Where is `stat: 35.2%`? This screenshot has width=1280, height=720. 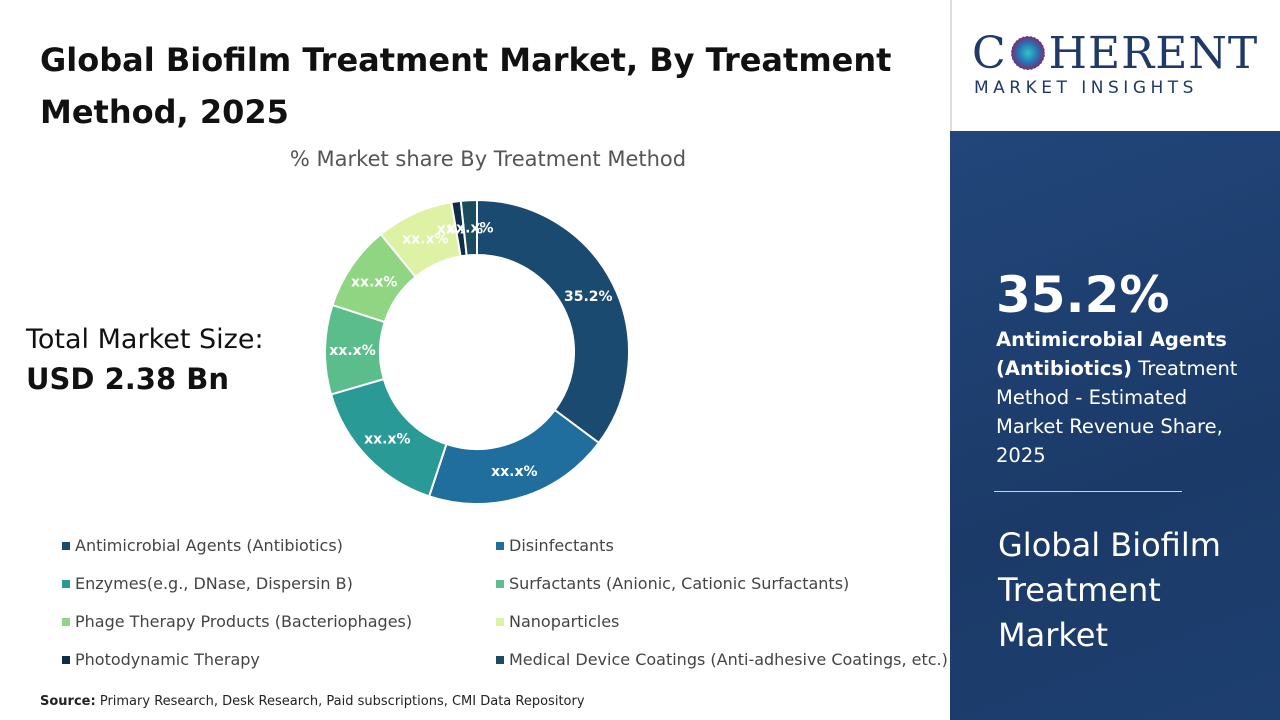
stat: 35.2% is located at coordinates (1083, 295).